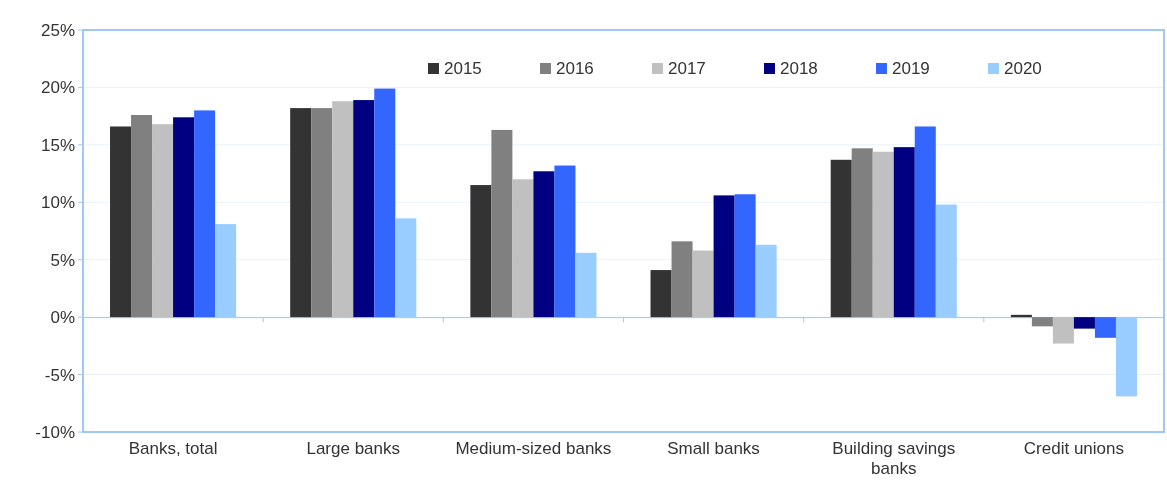 The height and width of the screenshot is (480, 1167). I want to click on y-tick-label: -5%, so click(59, 375).